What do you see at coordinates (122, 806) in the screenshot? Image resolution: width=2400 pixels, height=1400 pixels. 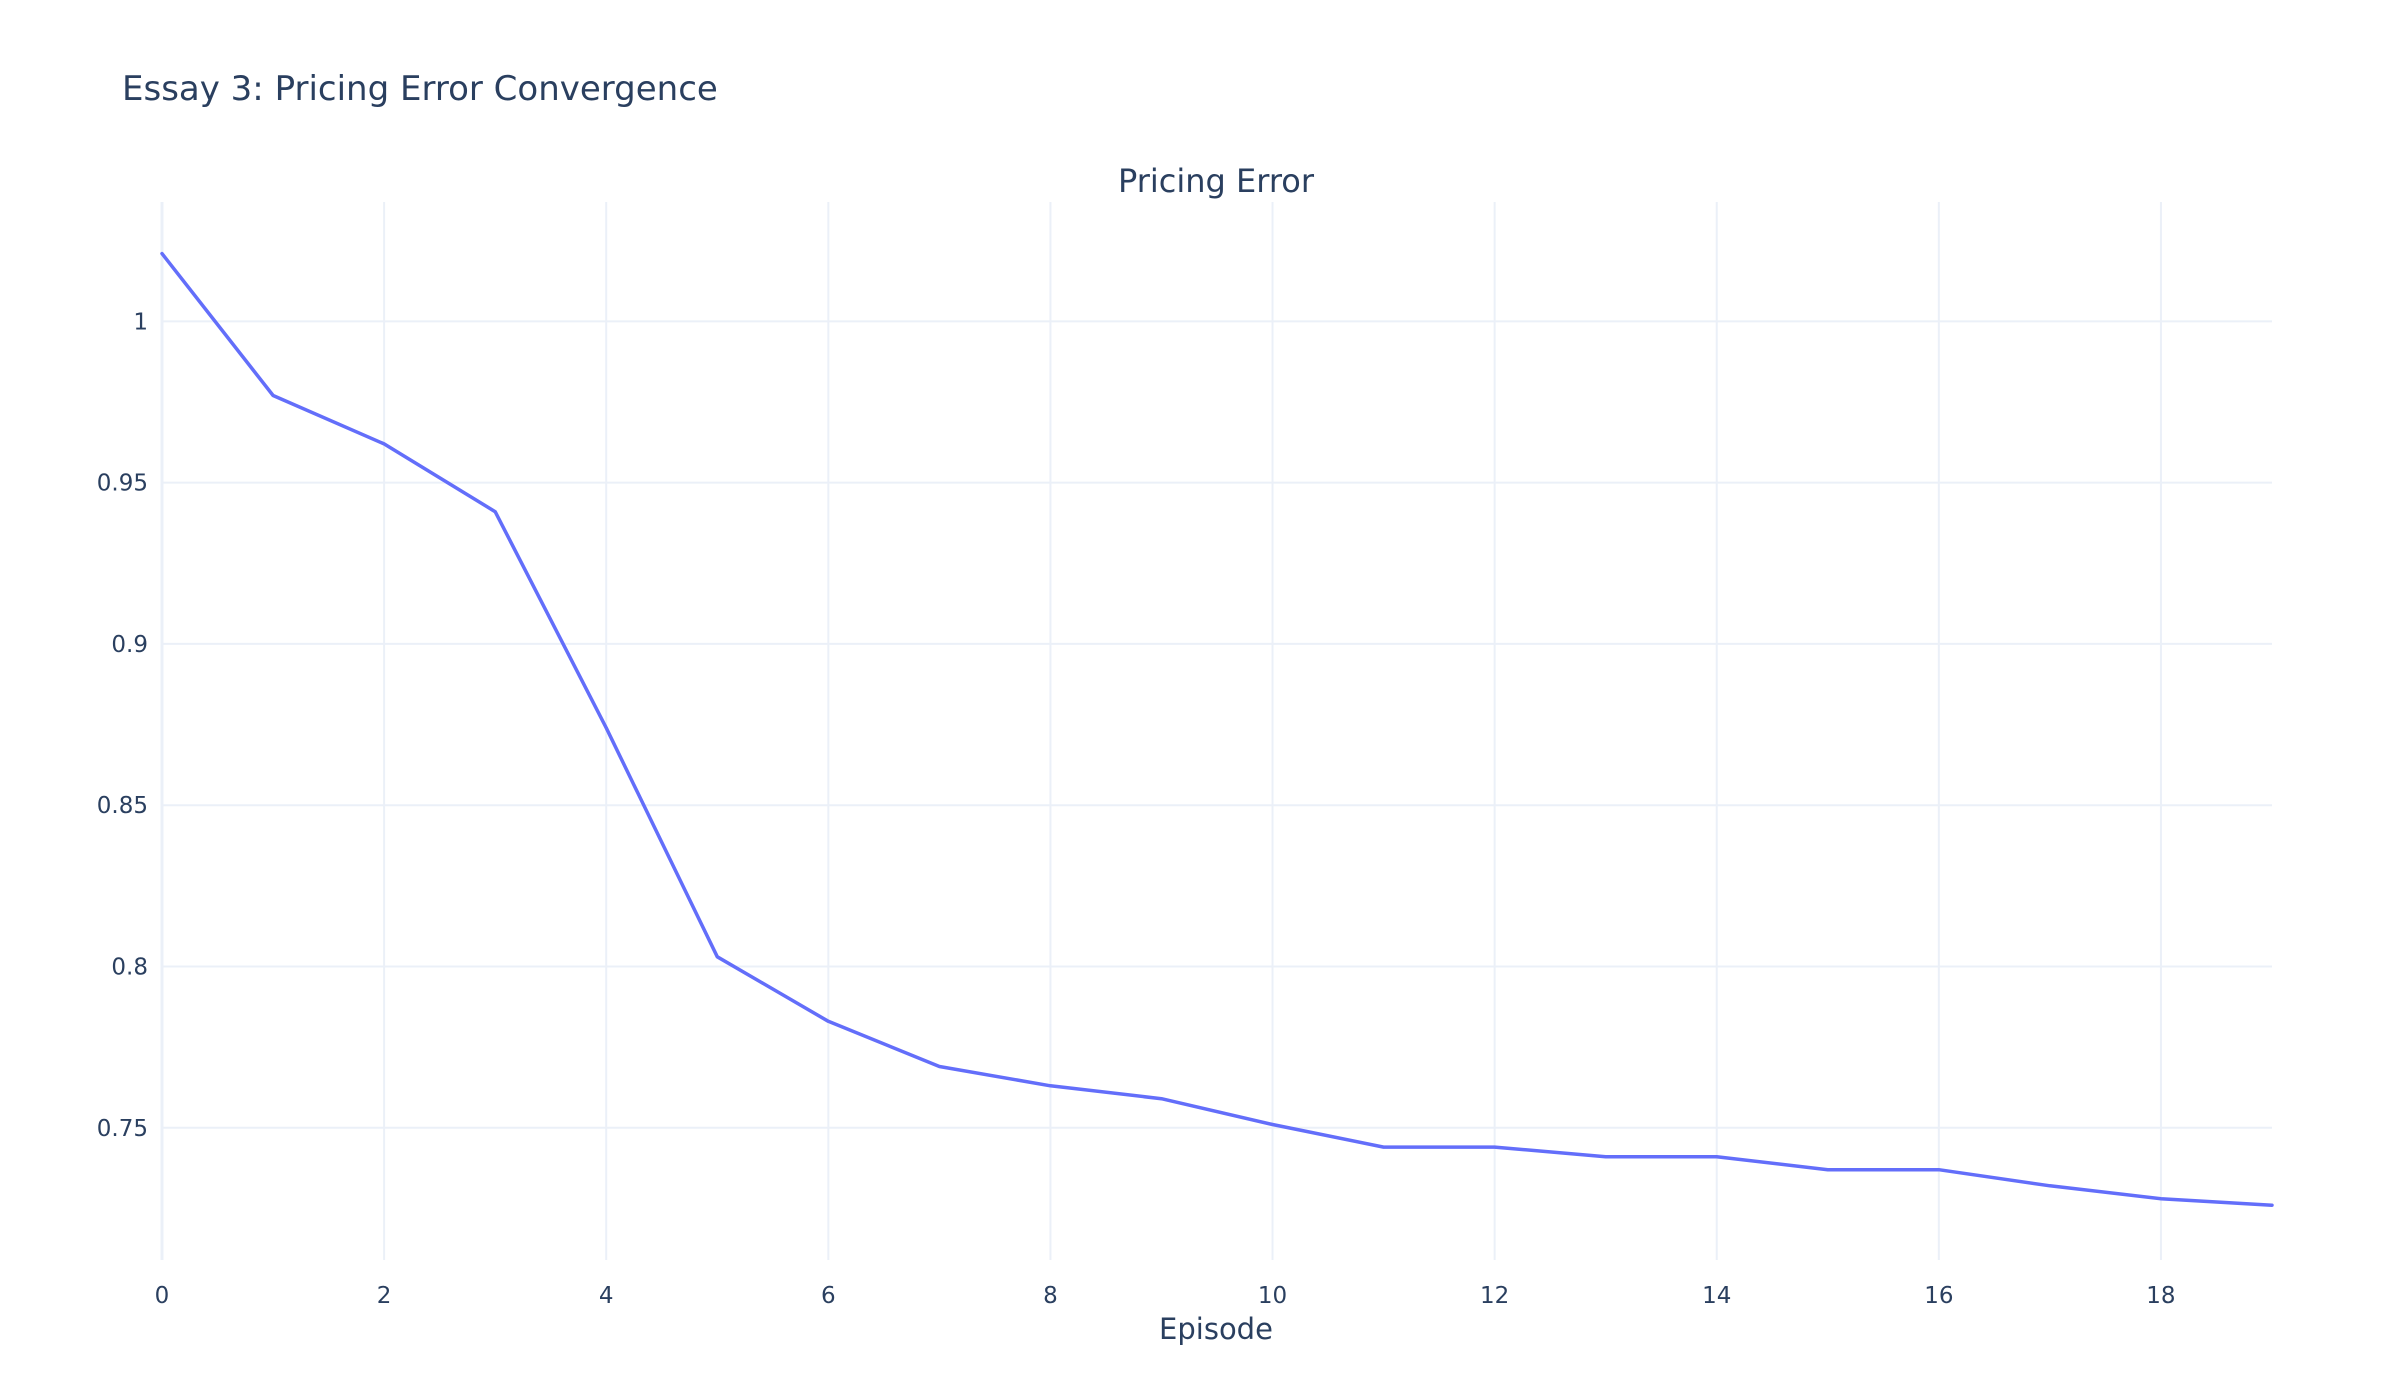 I see `y-tick-label: 0.85` at bounding box center [122, 806].